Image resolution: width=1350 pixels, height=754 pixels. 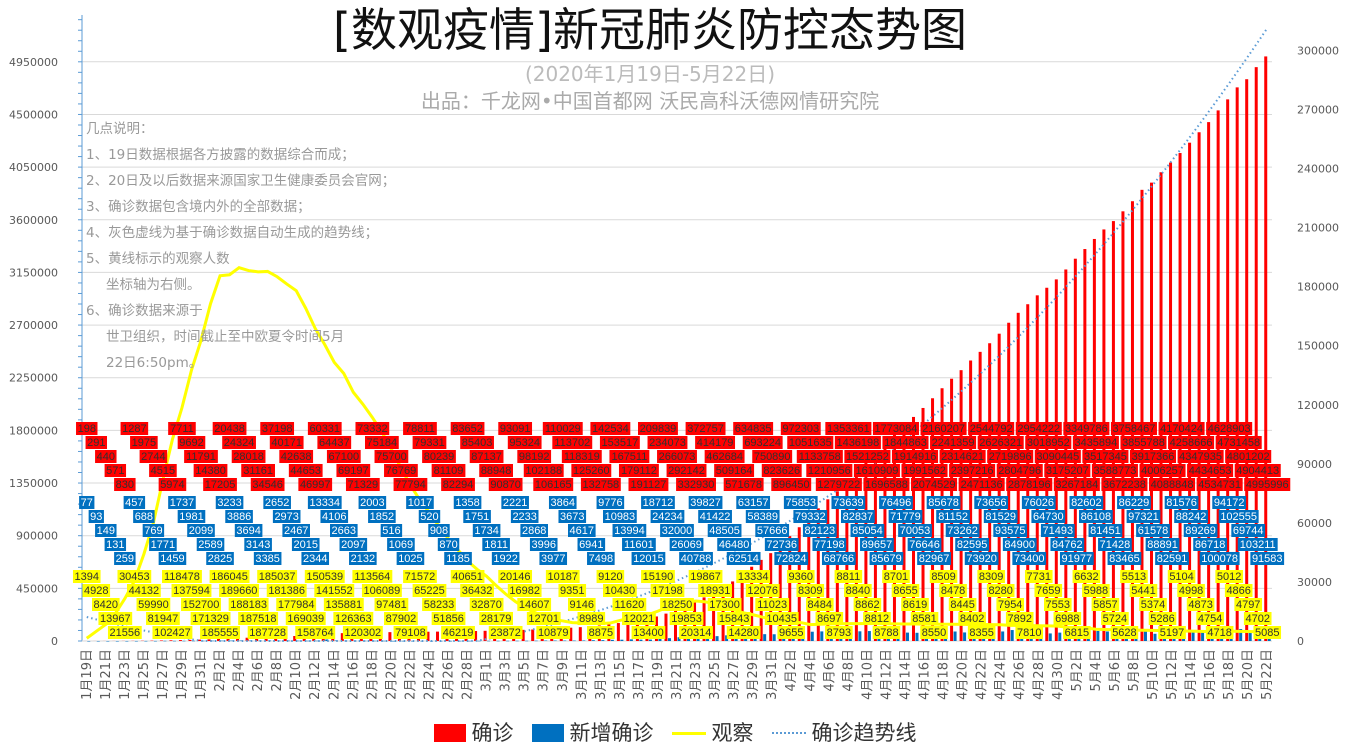 I want to click on x-tick-label: 3月7日, so click(x=544, y=670).